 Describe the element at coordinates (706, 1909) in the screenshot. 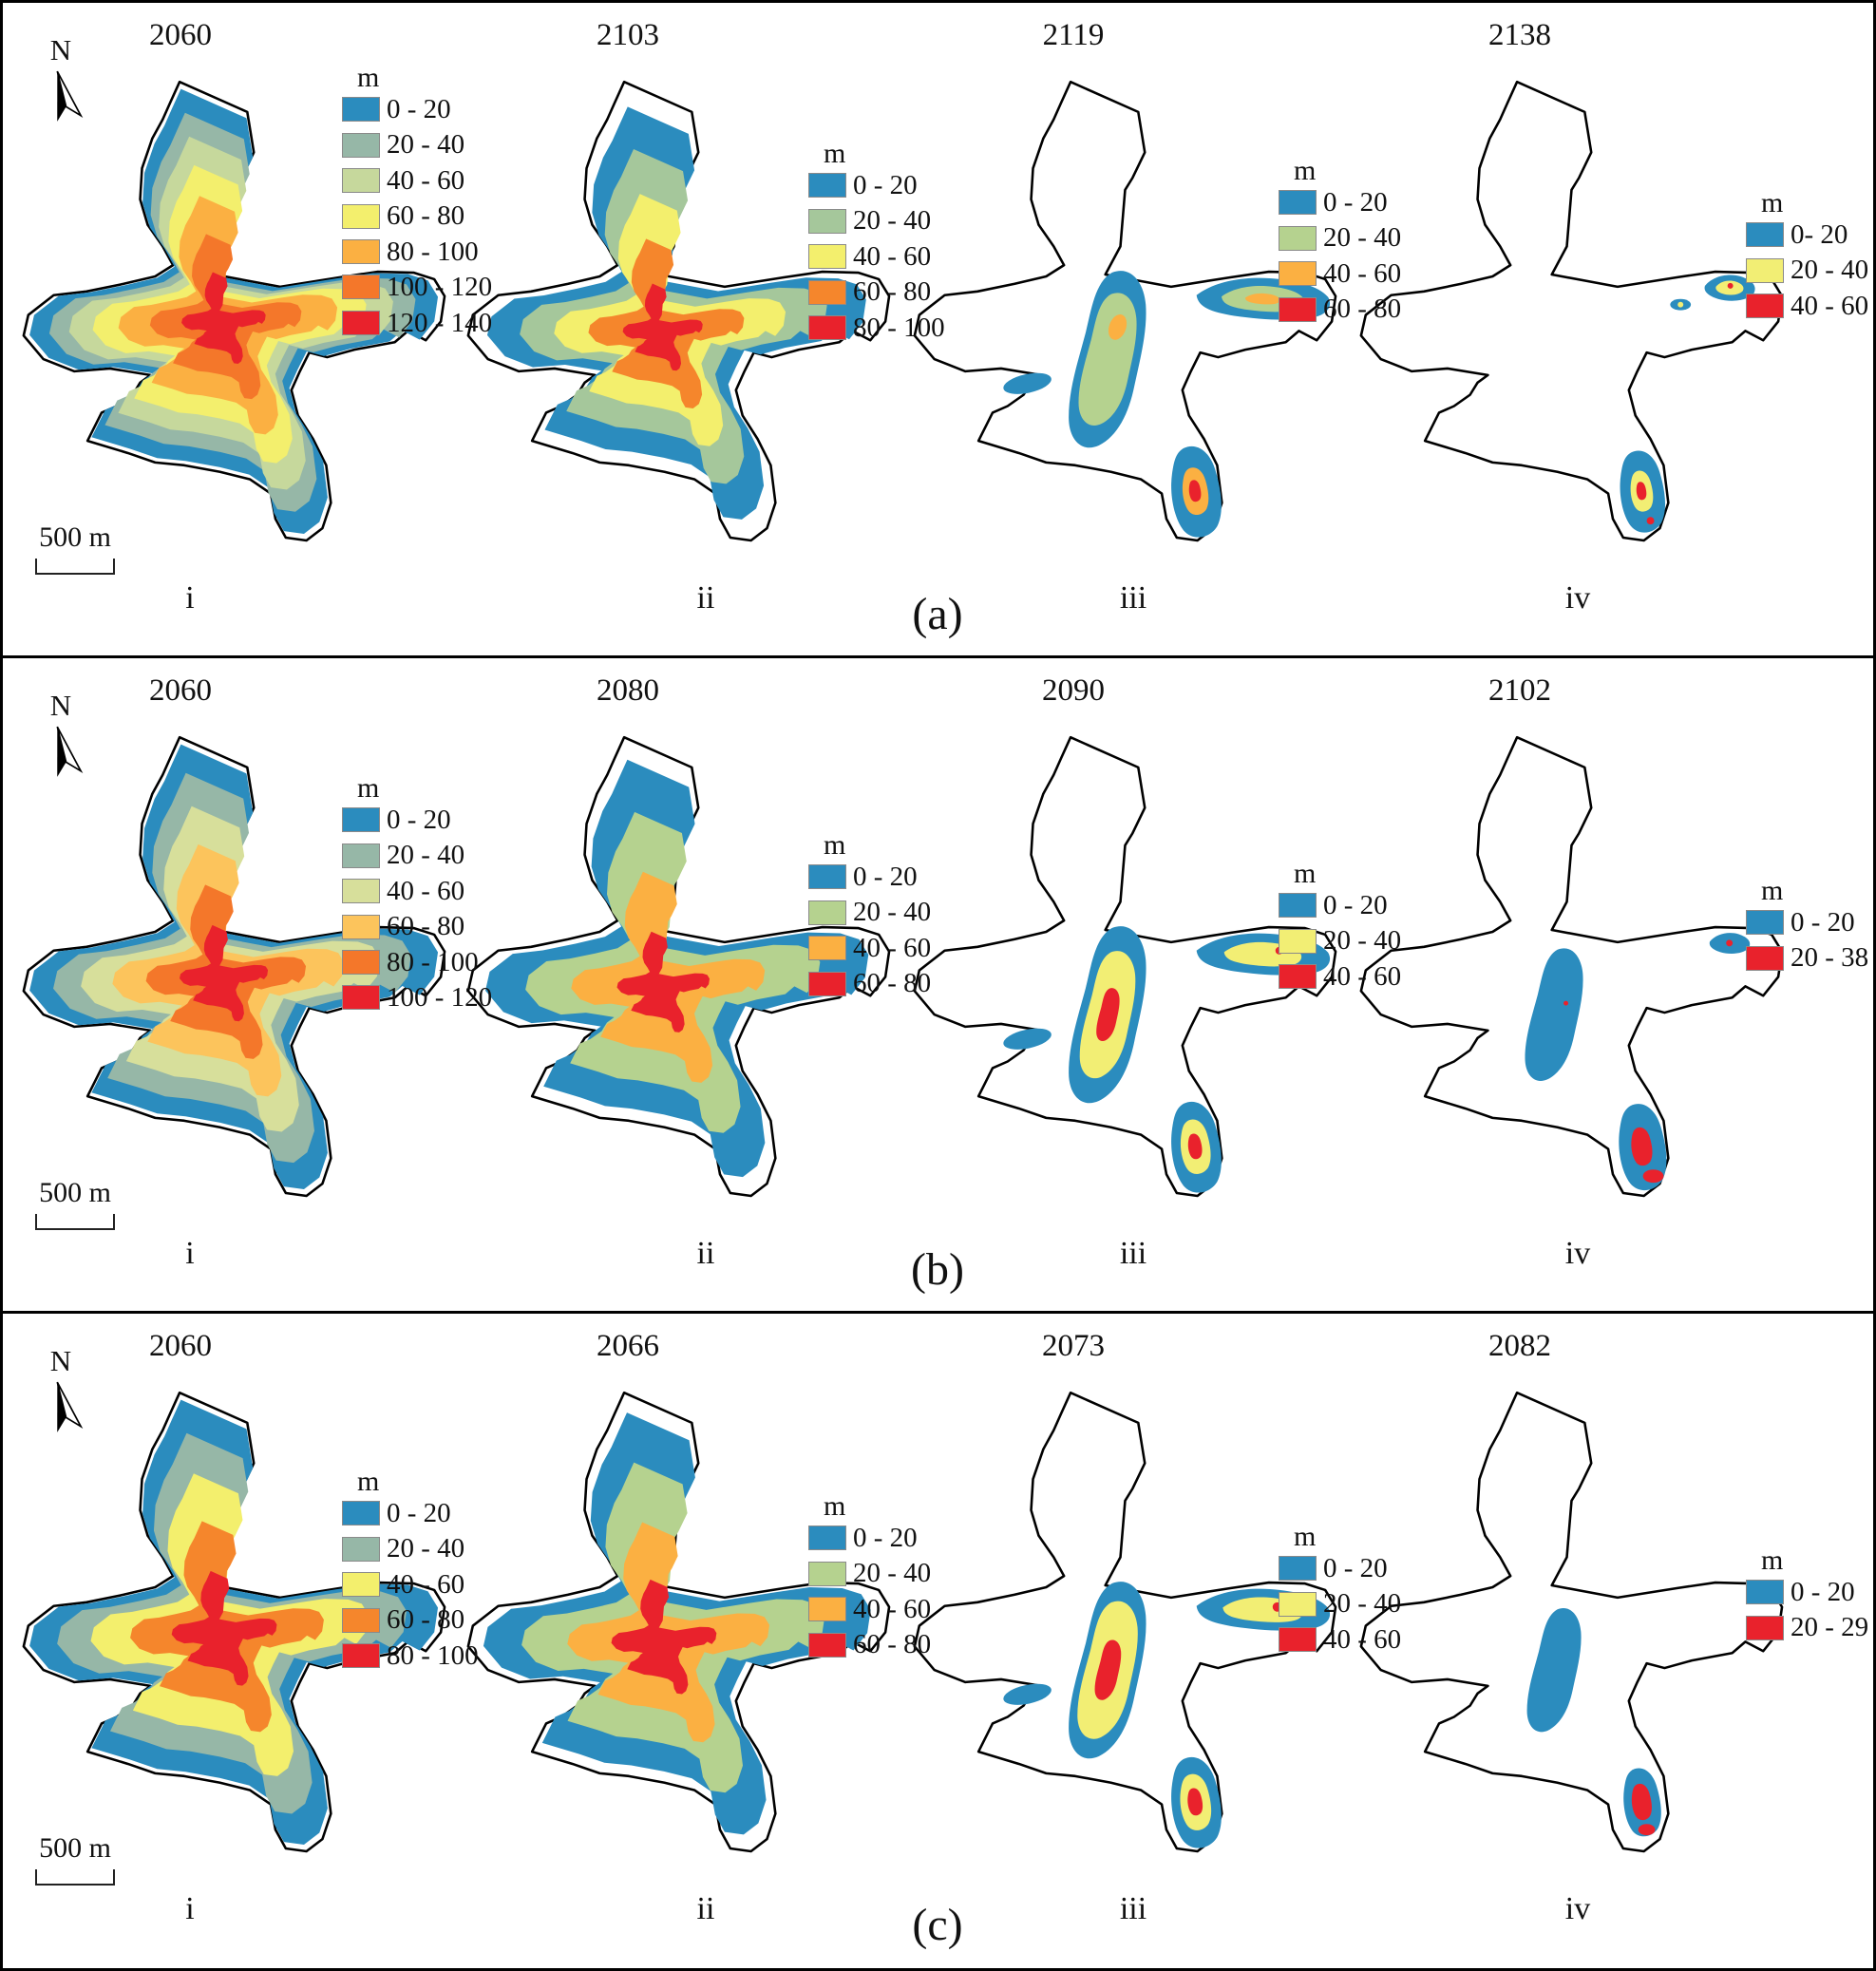

I see `panel-index: ii` at that location.